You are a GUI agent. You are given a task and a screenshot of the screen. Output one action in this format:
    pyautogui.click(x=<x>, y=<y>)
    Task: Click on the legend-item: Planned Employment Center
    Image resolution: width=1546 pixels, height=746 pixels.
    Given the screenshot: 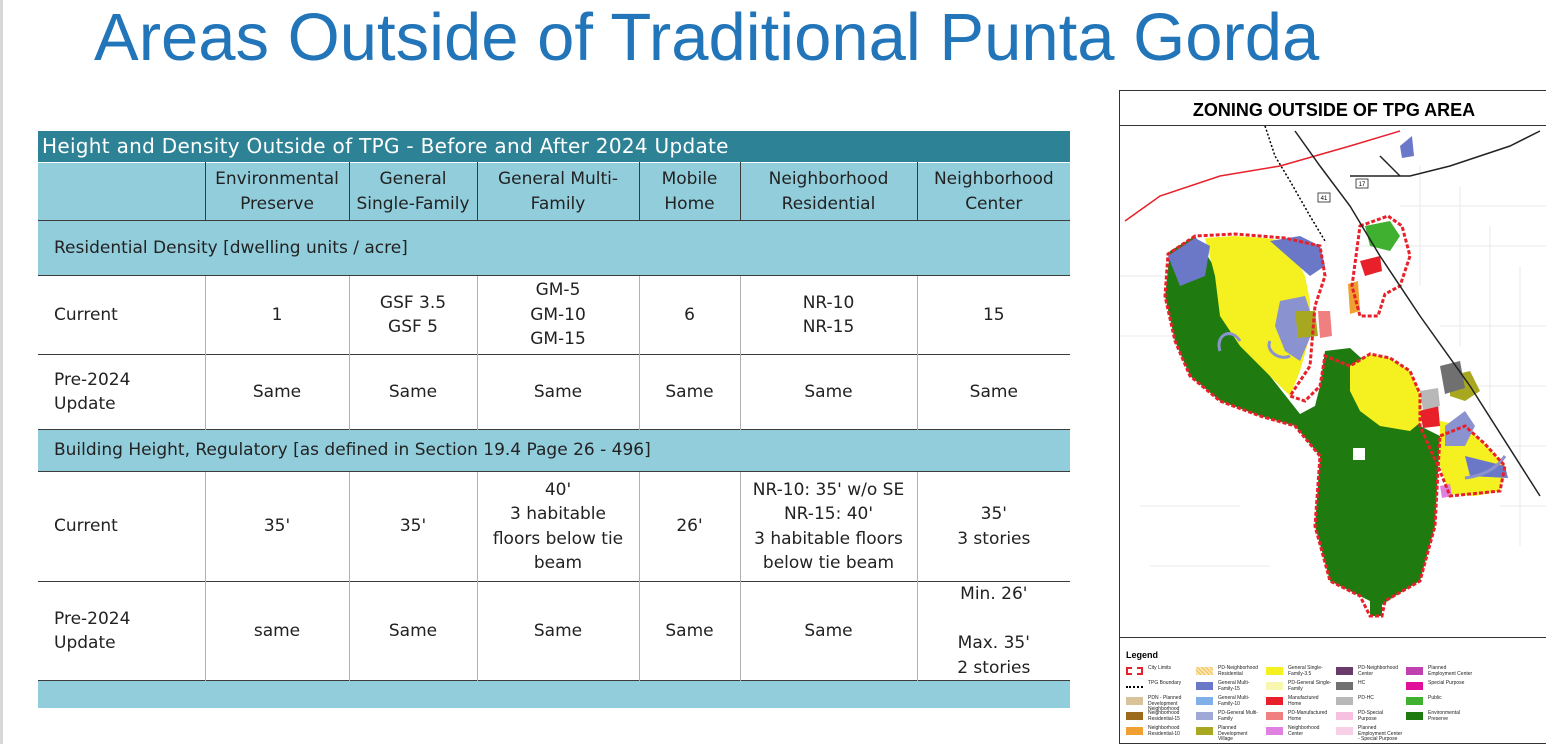 What is the action you would take?
    pyautogui.click(x=1440, y=672)
    